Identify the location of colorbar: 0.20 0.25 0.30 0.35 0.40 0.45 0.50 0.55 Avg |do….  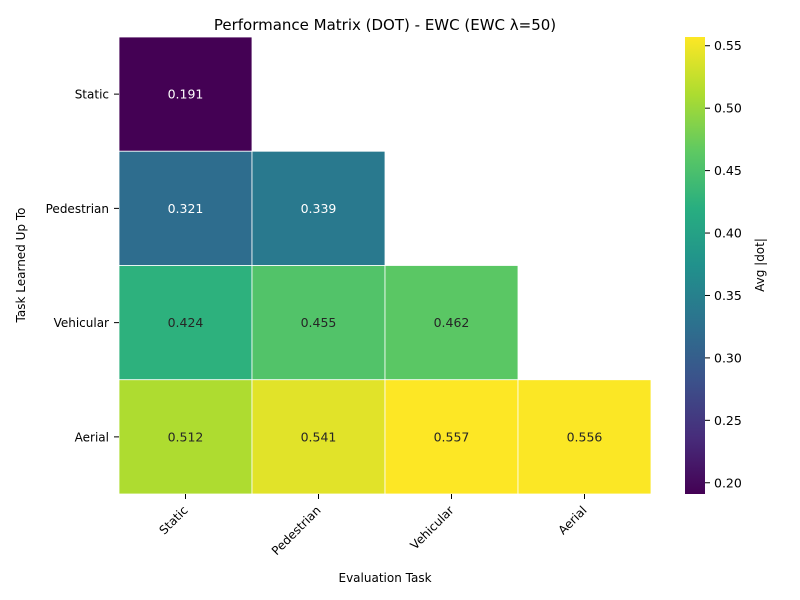
(726, 265).